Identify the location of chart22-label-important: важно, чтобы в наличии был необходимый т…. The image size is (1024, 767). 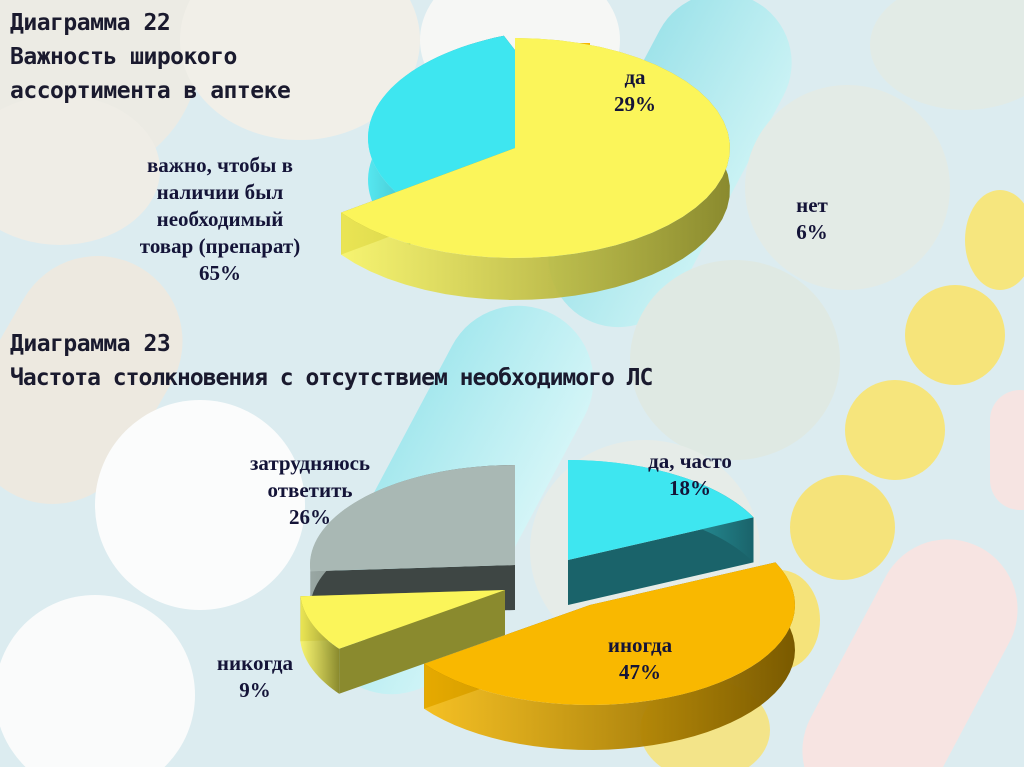
(220, 219).